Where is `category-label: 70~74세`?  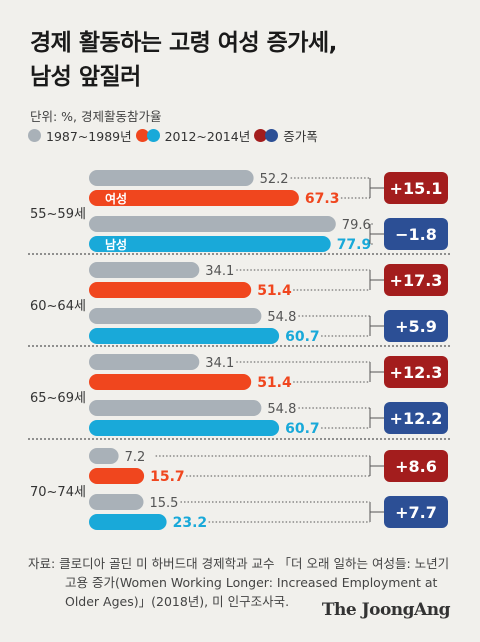 category-label: 70~74세 is located at coordinates (58, 492).